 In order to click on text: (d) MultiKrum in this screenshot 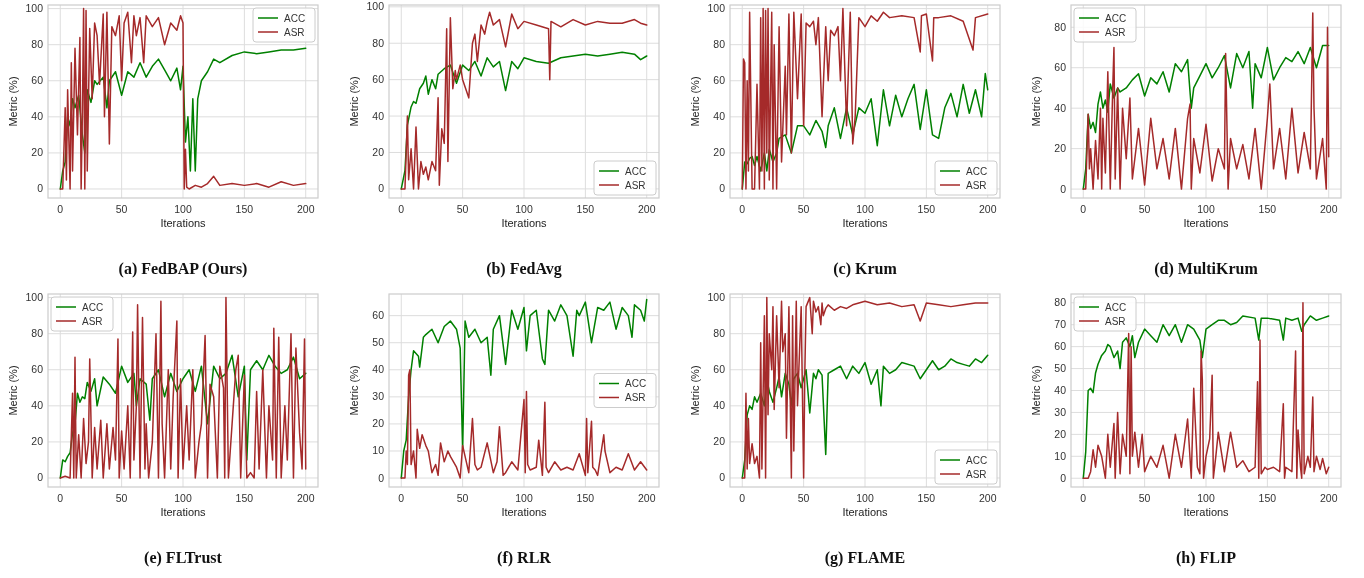, I will do `click(1206, 269)`.